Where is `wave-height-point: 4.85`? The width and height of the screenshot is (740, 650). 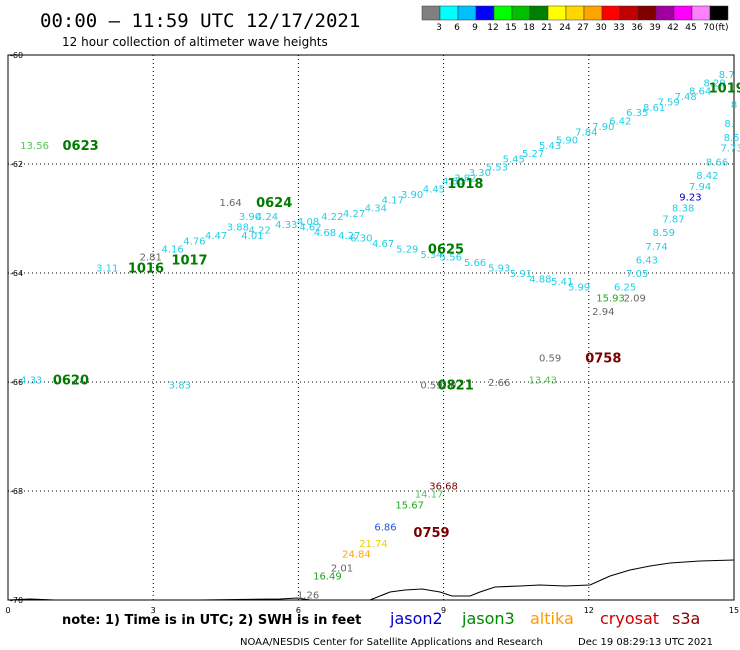
wave-height-point: 4.85 is located at coordinates (453, 181).